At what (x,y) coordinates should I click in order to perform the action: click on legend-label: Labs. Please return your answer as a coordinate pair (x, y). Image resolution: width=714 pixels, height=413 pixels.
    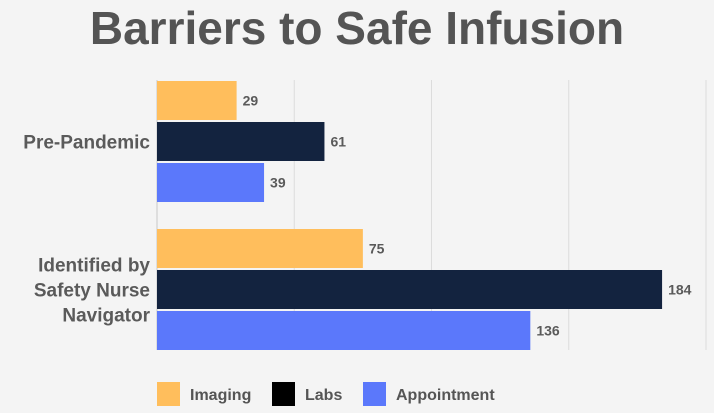
    Looking at the image, I should click on (323, 395).